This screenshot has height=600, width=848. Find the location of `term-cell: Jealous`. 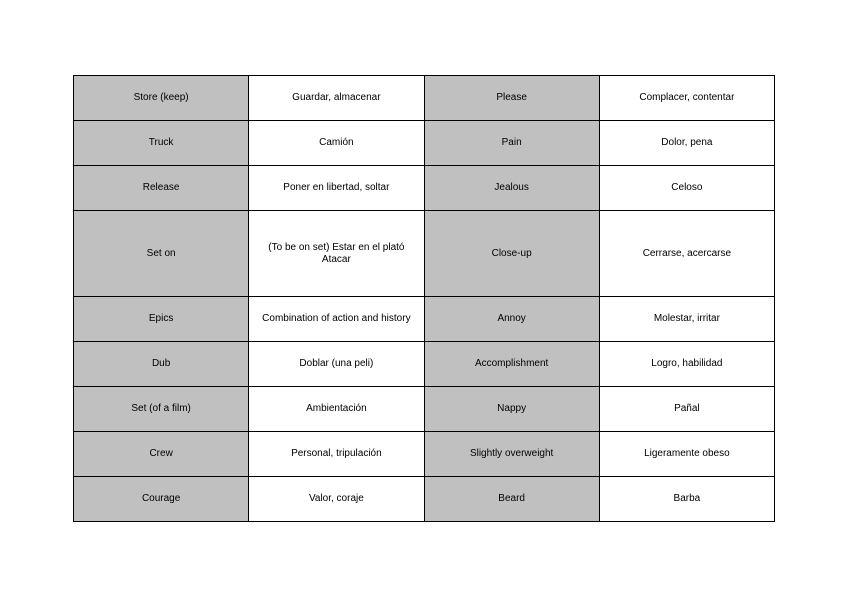

term-cell: Jealous is located at coordinates (511, 187).